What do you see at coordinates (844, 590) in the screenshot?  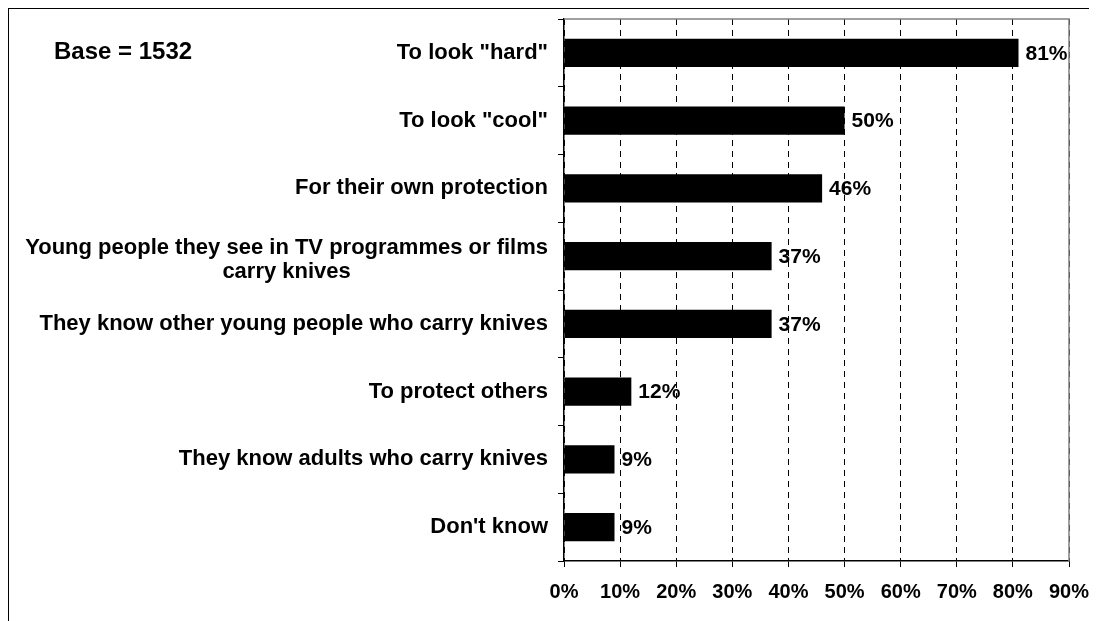 I see `x-tick-label: 50%` at bounding box center [844, 590].